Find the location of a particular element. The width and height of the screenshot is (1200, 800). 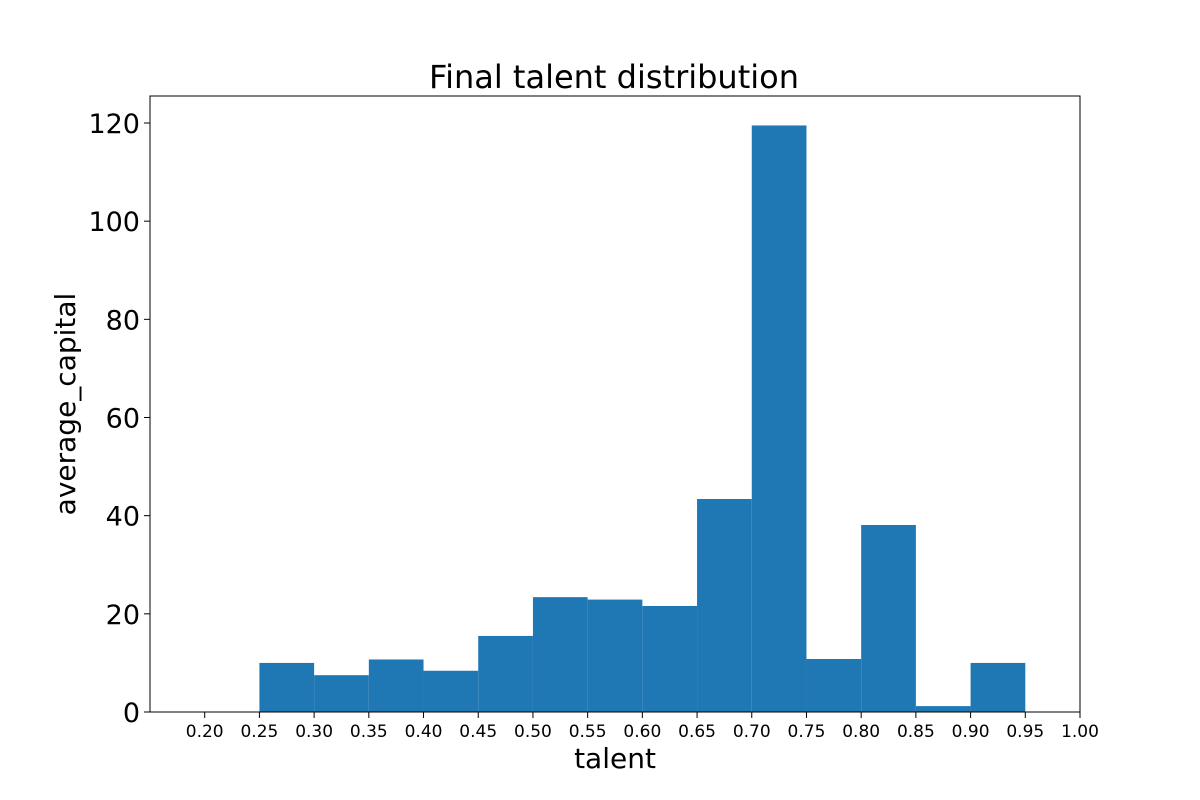

x-tick-label: 1.00 is located at coordinates (1080, 732).